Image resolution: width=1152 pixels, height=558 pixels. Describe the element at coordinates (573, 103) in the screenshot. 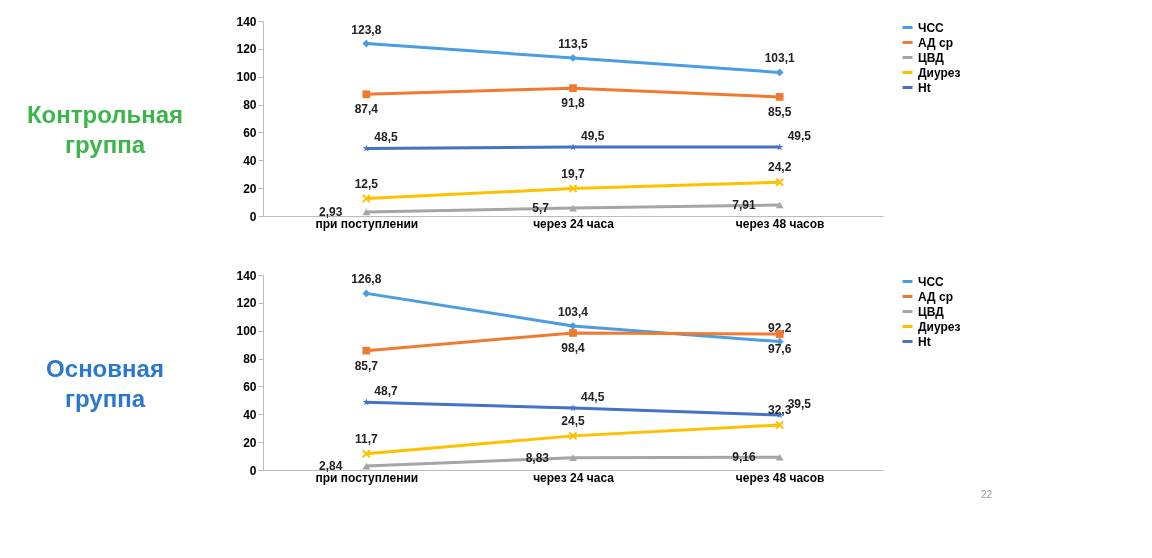

I see `data-label: 91,8` at that location.